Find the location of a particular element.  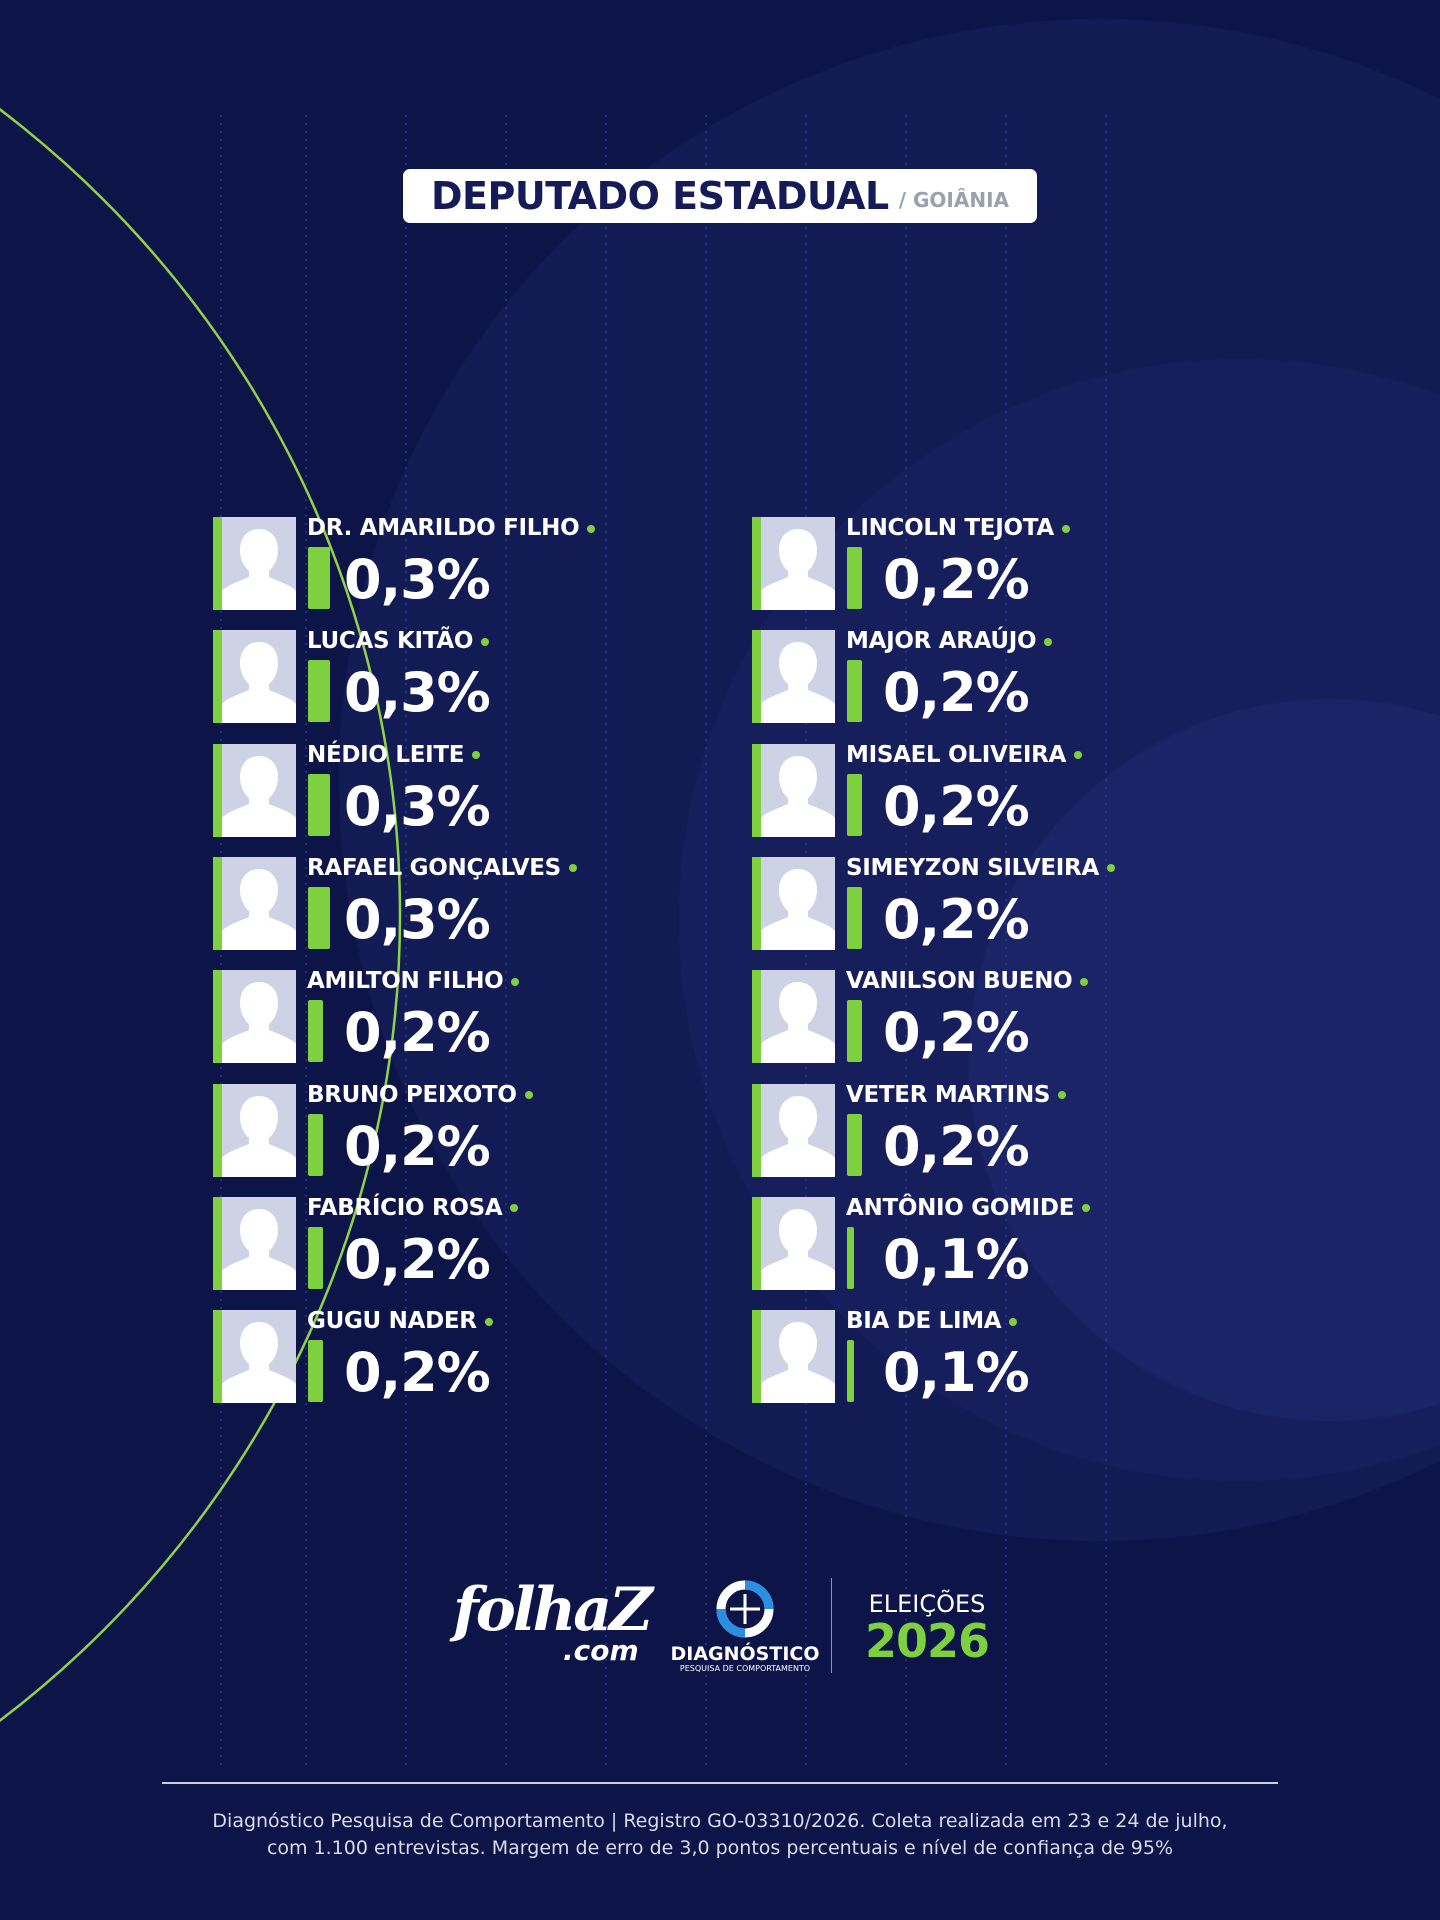

diagnostico-icon is located at coordinates (745, 1609).